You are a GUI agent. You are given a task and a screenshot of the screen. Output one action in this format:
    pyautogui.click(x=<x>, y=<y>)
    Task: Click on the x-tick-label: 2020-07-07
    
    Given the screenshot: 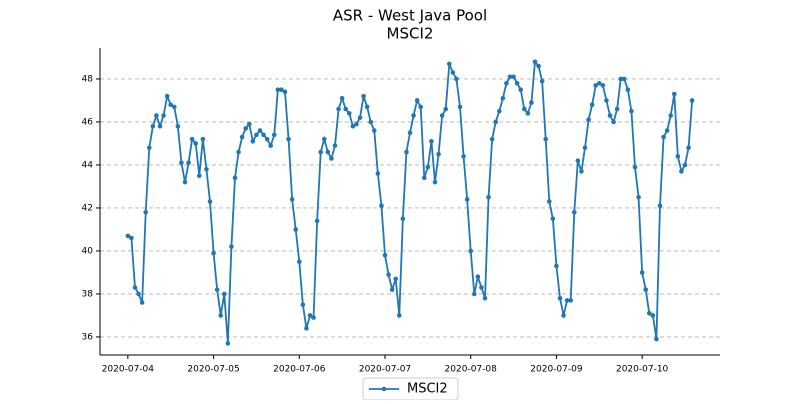 What is the action you would take?
    pyautogui.click(x=385, y=370)
    